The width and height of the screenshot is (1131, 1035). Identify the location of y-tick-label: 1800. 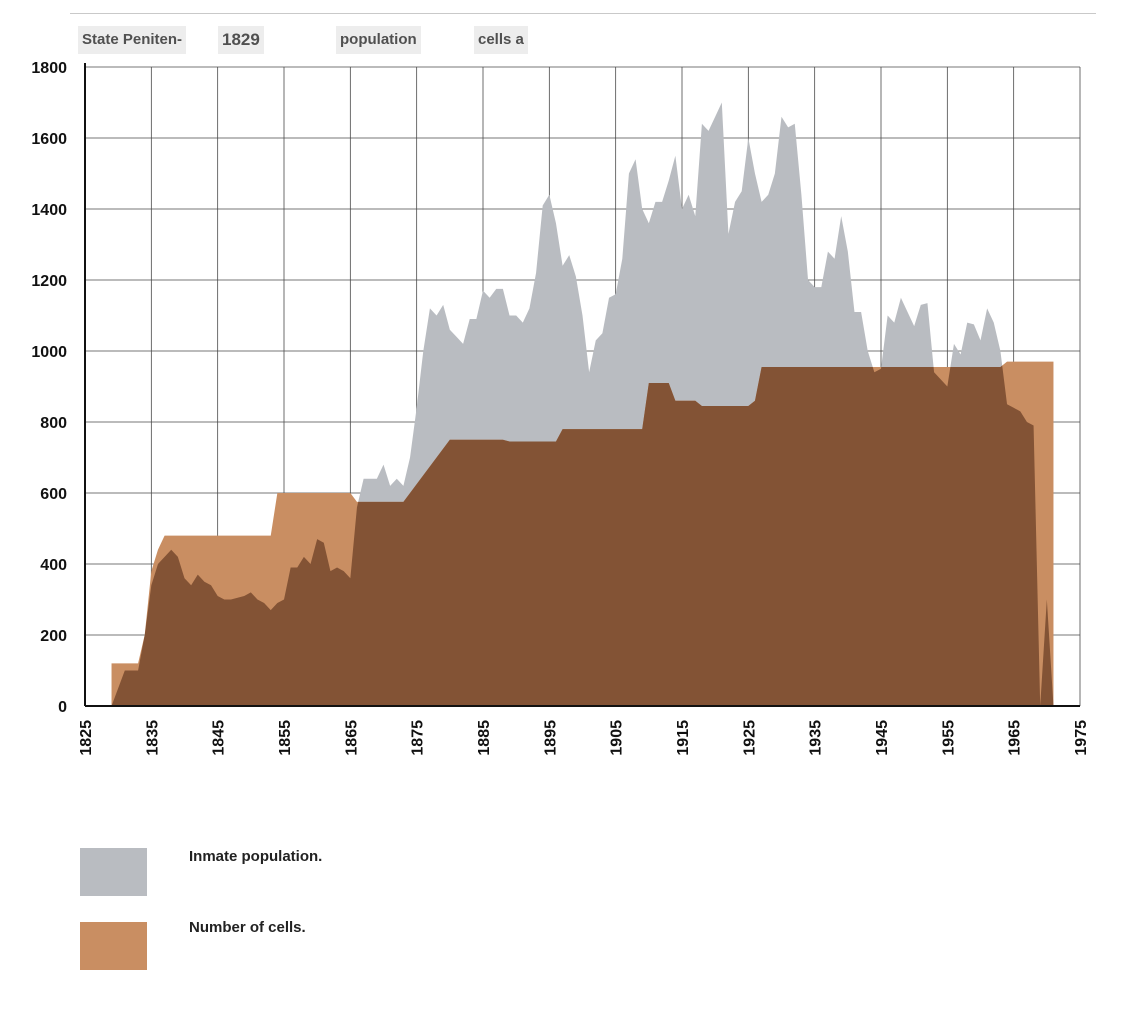
(49, 68).